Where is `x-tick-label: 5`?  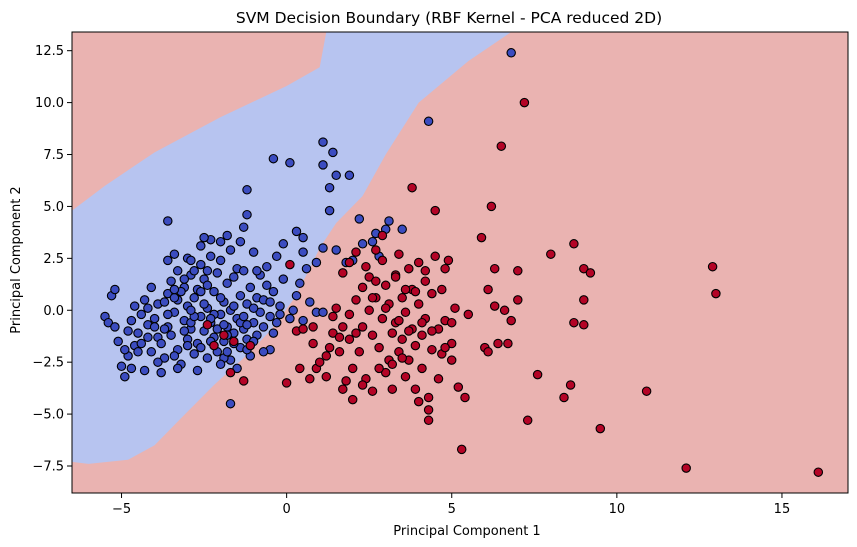
x-tick-label: 5 is located at coordinates (452, 509).